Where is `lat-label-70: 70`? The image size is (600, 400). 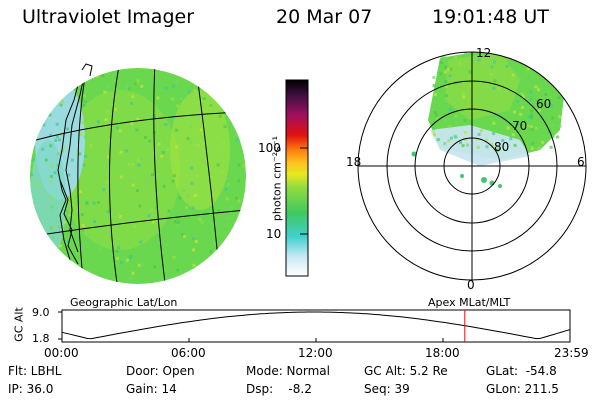 lat-label-70: 70 is located at coordinates (520, 126).